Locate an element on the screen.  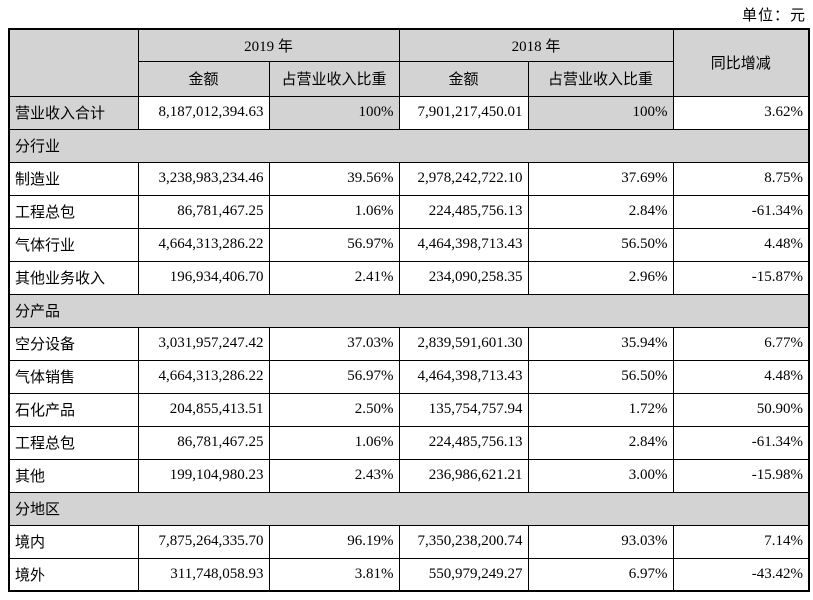
section-header-row: 分产品 is located at coordinates (409, 310).